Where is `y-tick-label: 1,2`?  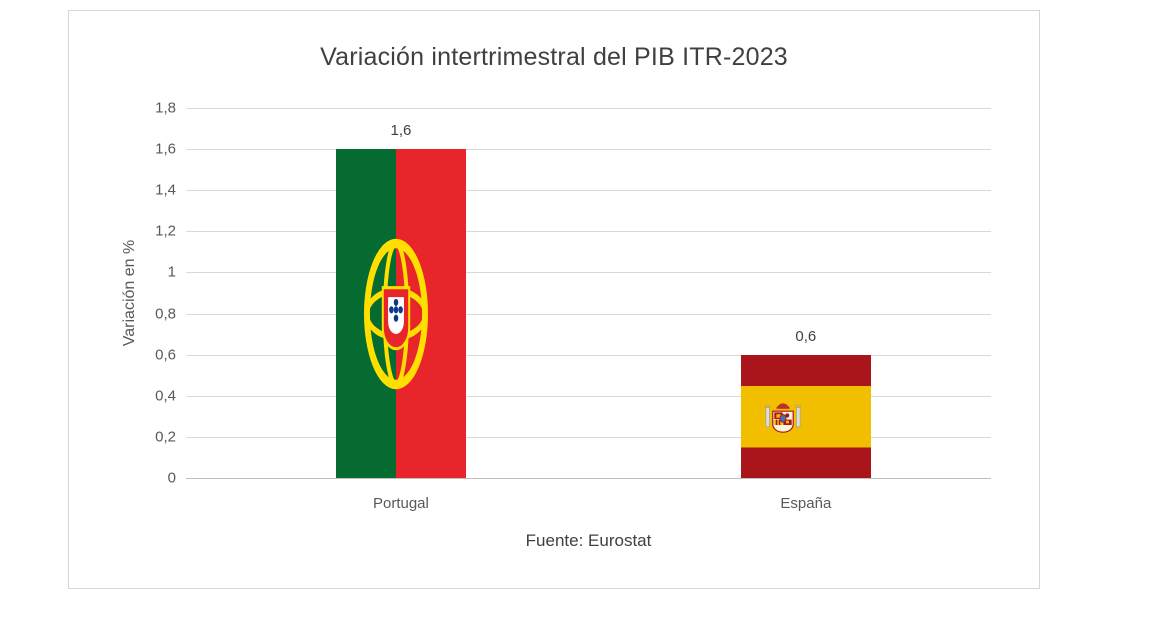
y-tick-label: 1,2 is located at coordinates (165, 231).